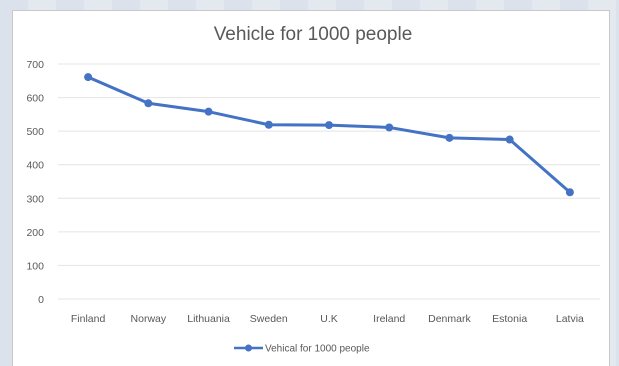 This screenshot has width=619, height=366. Describe the element at coordinates (35, 182) in the screenshot. I see `y-axis-ticks: 0 100 200 300 400 500 600 700` at that location.